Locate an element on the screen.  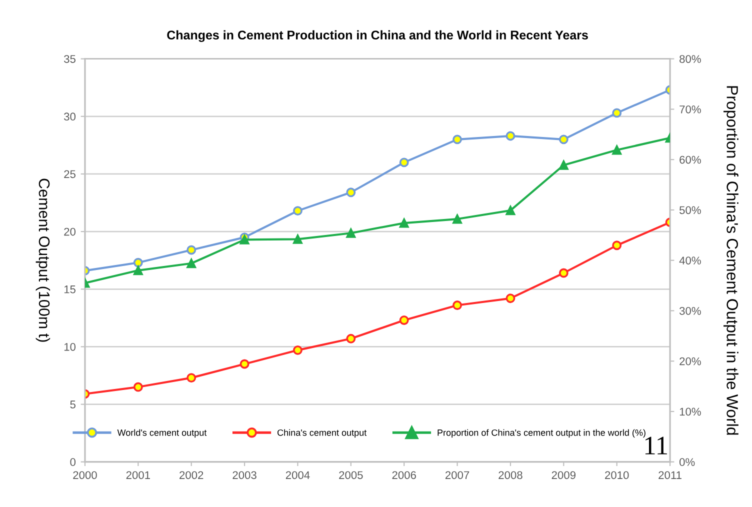
y2-tick-label: 70% is located at coordinates (690, 109).